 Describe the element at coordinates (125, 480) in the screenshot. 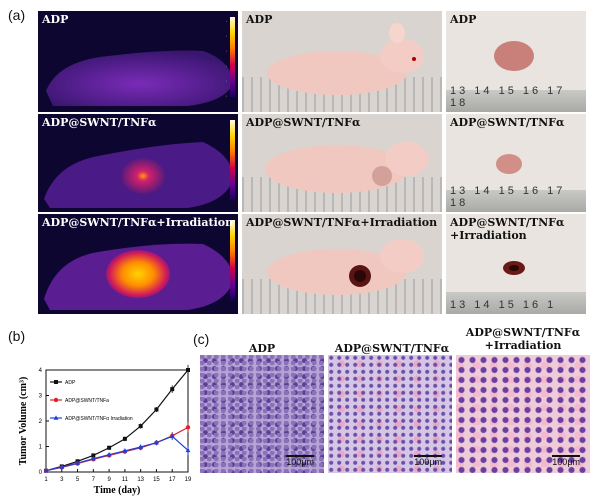

I see `x-tick-label: 11` at that location.